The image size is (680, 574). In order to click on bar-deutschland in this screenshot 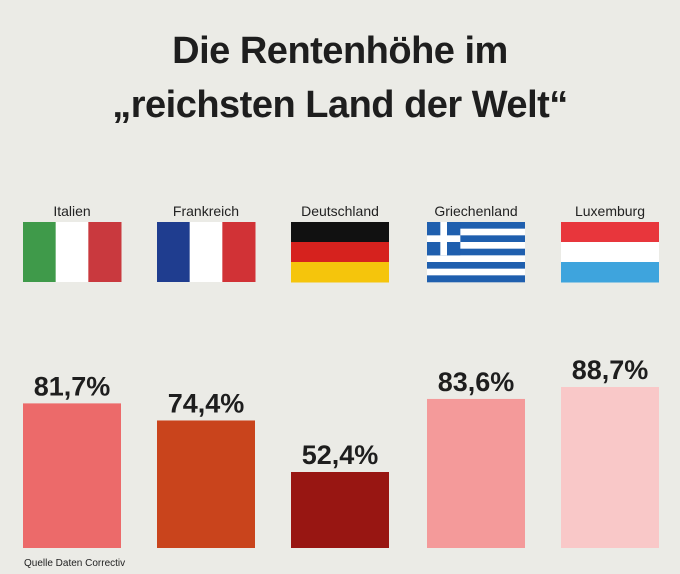, I will do `click(340, 510)`.